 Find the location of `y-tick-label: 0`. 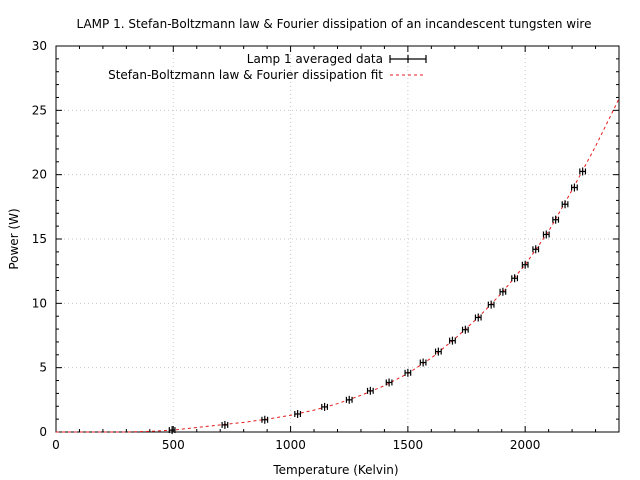

y-tick-label: 0 is located at coordinates (43, 432).